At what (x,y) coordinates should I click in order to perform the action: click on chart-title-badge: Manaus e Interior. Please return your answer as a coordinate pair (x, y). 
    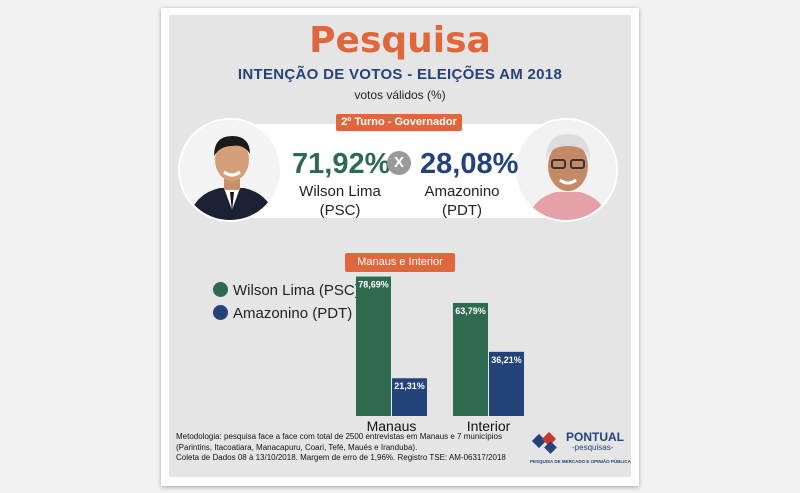
    Looking at the image, I should click on (400, 262).